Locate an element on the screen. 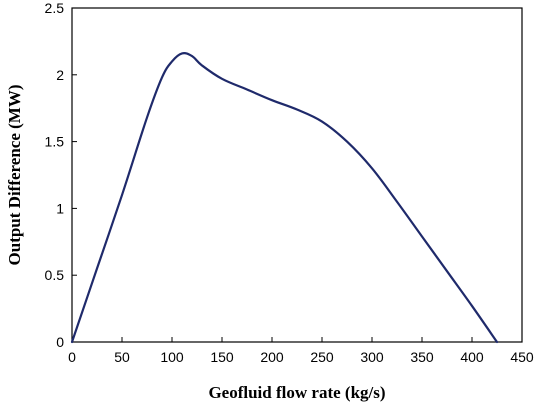 The width and height of the screenshot is (540, 408). x-tick-label: 50 is located at coordinates (122, 357).